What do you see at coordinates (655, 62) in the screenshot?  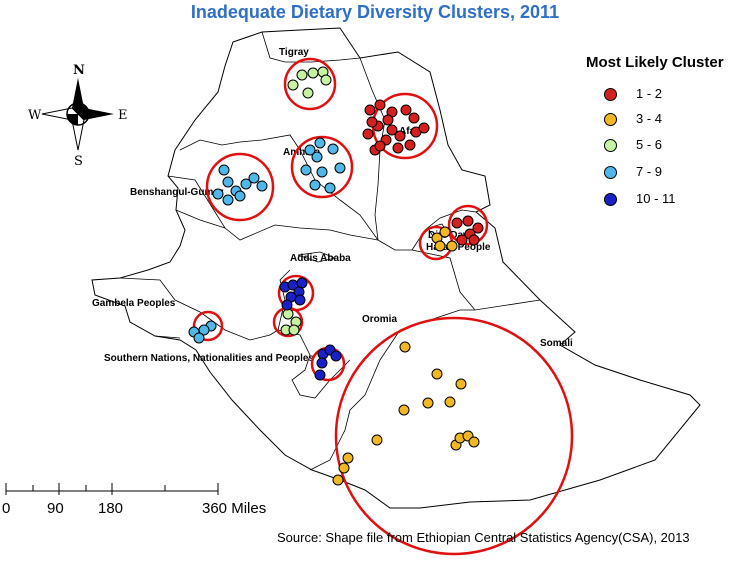 I see `legend-title: Most Likely Cluster` at bounding box center [655, 62].